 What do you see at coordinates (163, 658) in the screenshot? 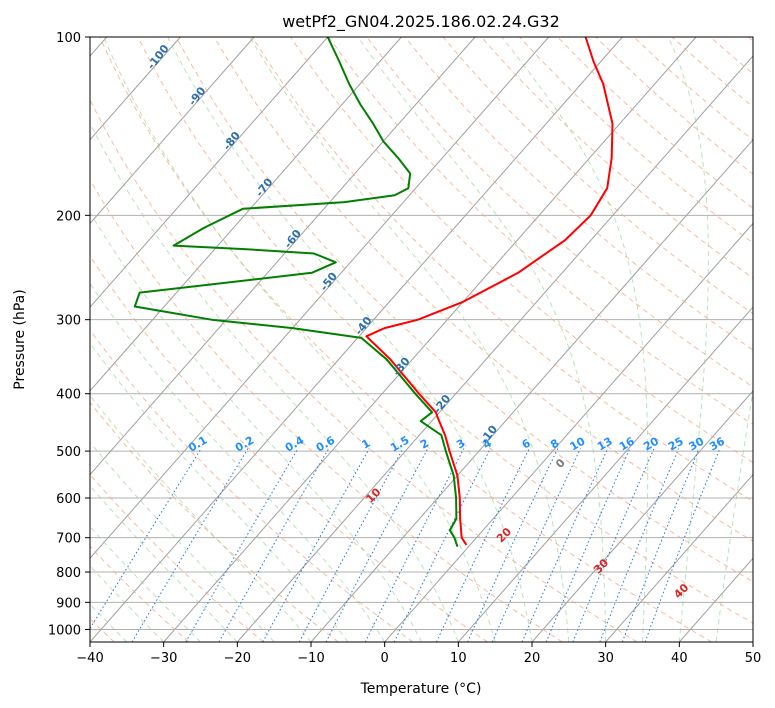
I see `x-tick-label: −30` at bounding box center [163, 658].